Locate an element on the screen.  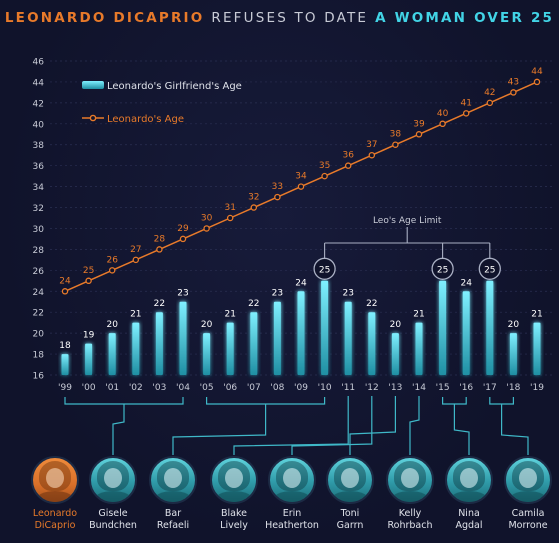
person-name: Toni Garrn is located at coordinates (350, 520).